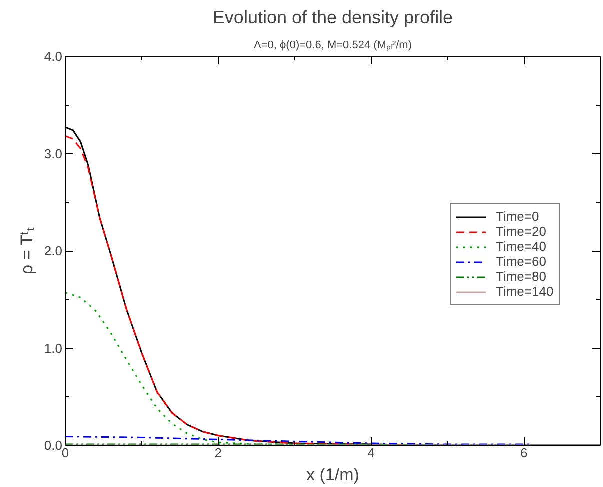  I want to click on y-tick-label: 2.0, so click(53, 251).